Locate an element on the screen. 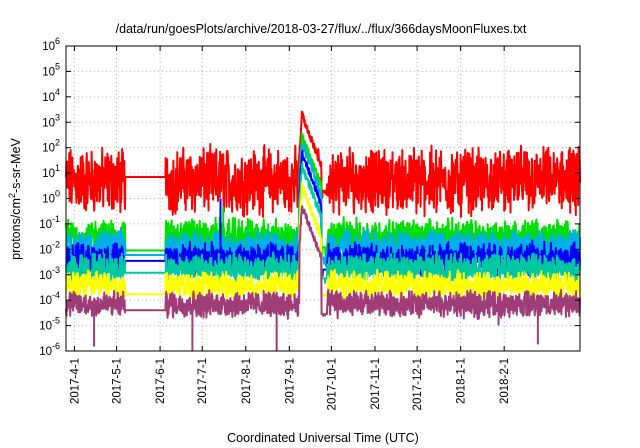  x-tick-label: 2017-7-1 is located at coordinates (203, 381).